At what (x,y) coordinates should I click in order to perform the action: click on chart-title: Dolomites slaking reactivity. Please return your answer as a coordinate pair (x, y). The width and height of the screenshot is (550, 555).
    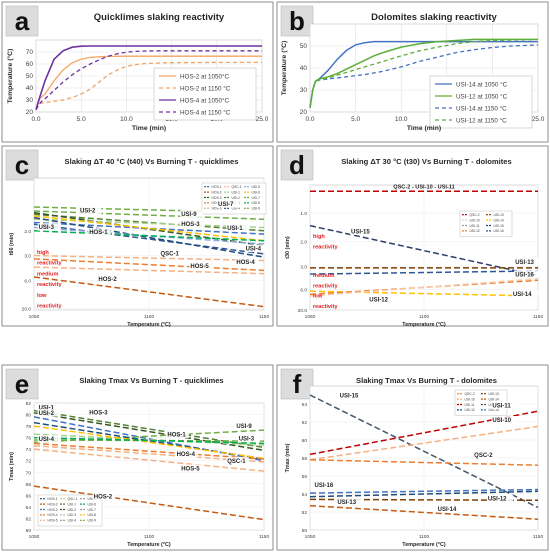
    Looking at the image, I should click on (434, 17).